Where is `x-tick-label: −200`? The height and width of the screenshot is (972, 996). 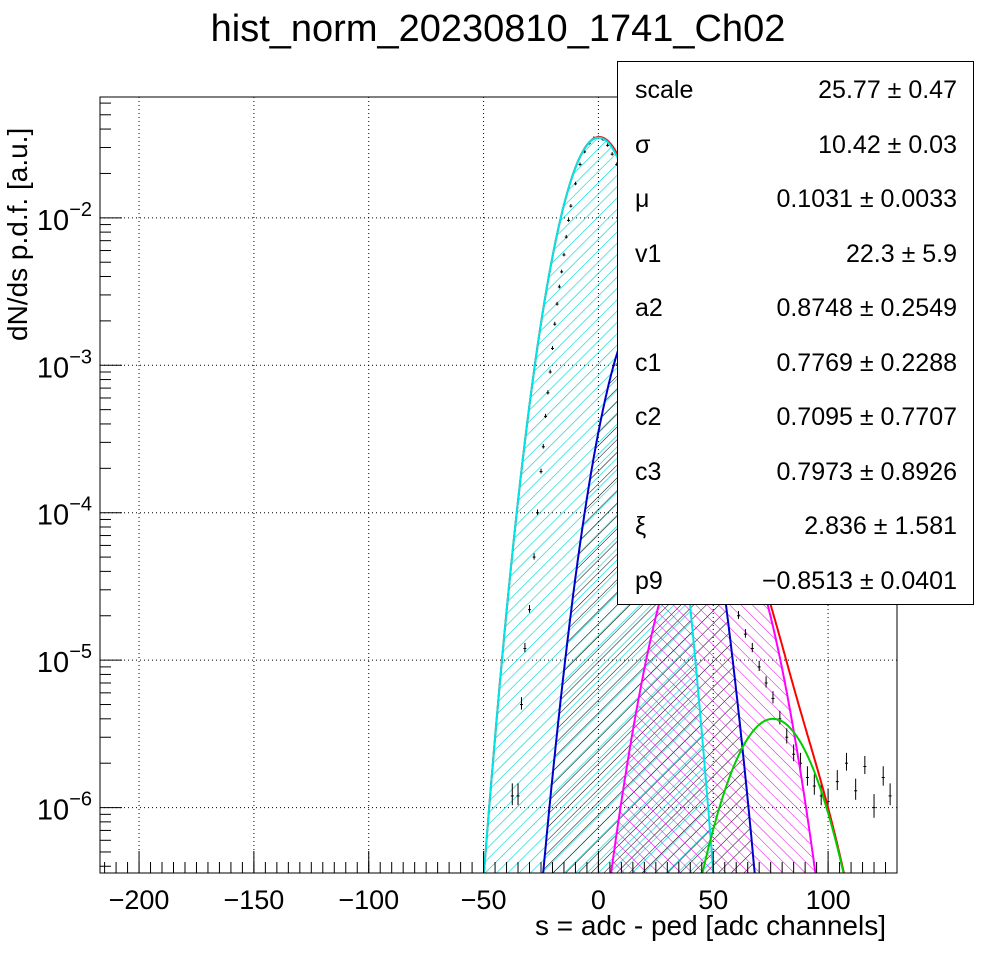 x-tick-label: −200 is located at coordinates (139, 900).